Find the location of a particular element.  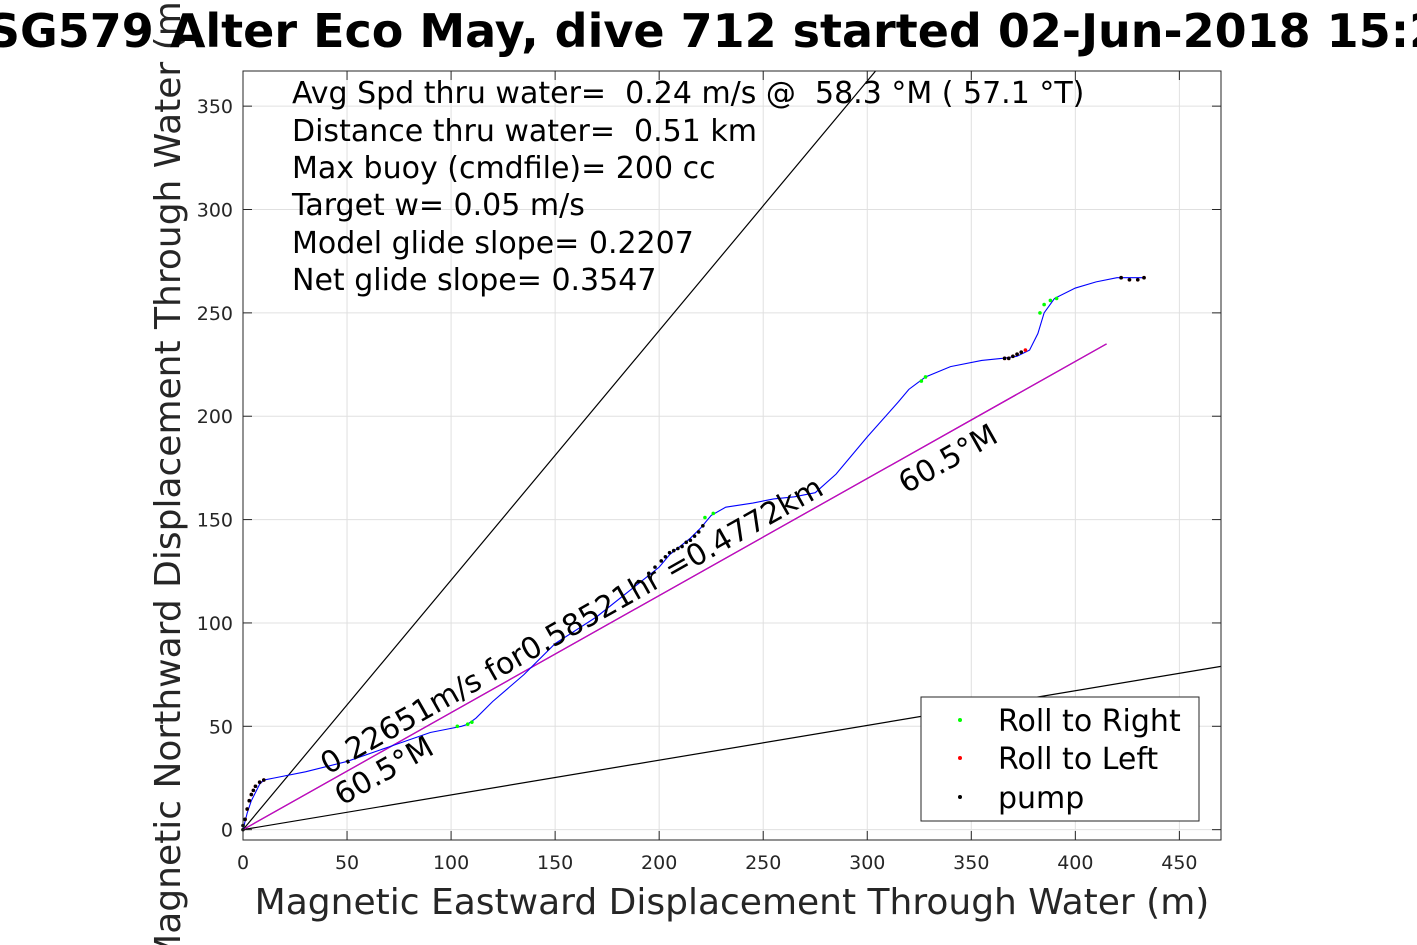

x-tick-label: 50 is located at coordinates (347, 863).